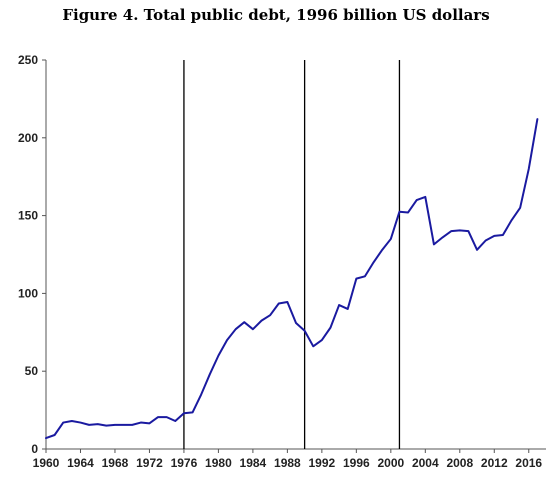  What do you see at coordinates (34, 449) in the screenshot?
I see `y-tick-label: 0` at bounding box center [34, 449].